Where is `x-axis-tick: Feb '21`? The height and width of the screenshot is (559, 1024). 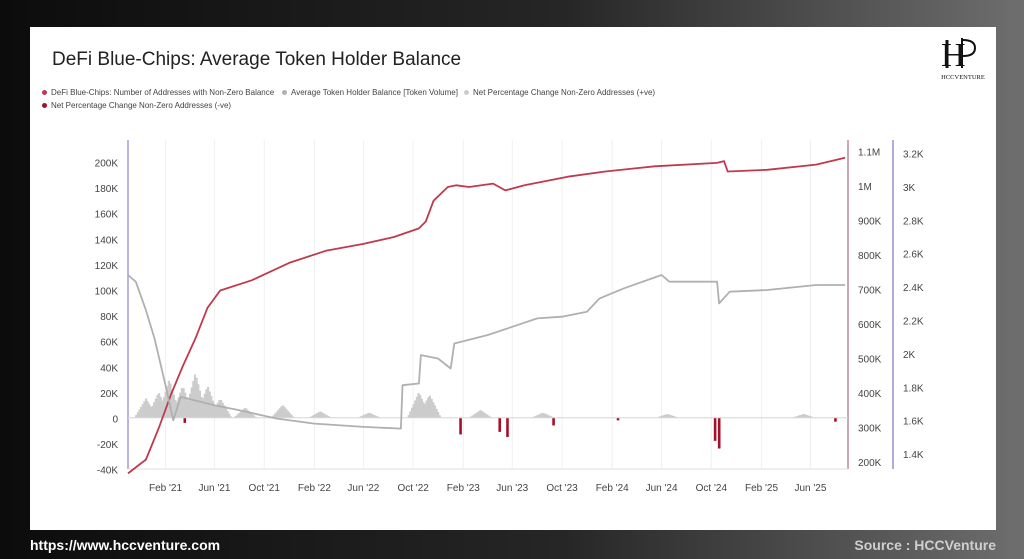 x-axis-tick: Feb '21 is located at coordinates (165, 488).